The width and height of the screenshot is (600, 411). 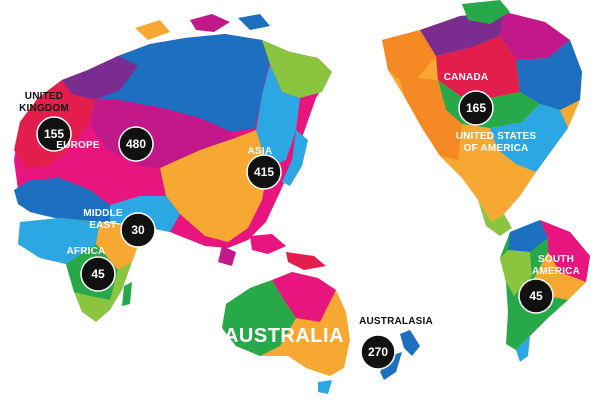 I want to click on africa-count: 45, so click(x=98, y=274).